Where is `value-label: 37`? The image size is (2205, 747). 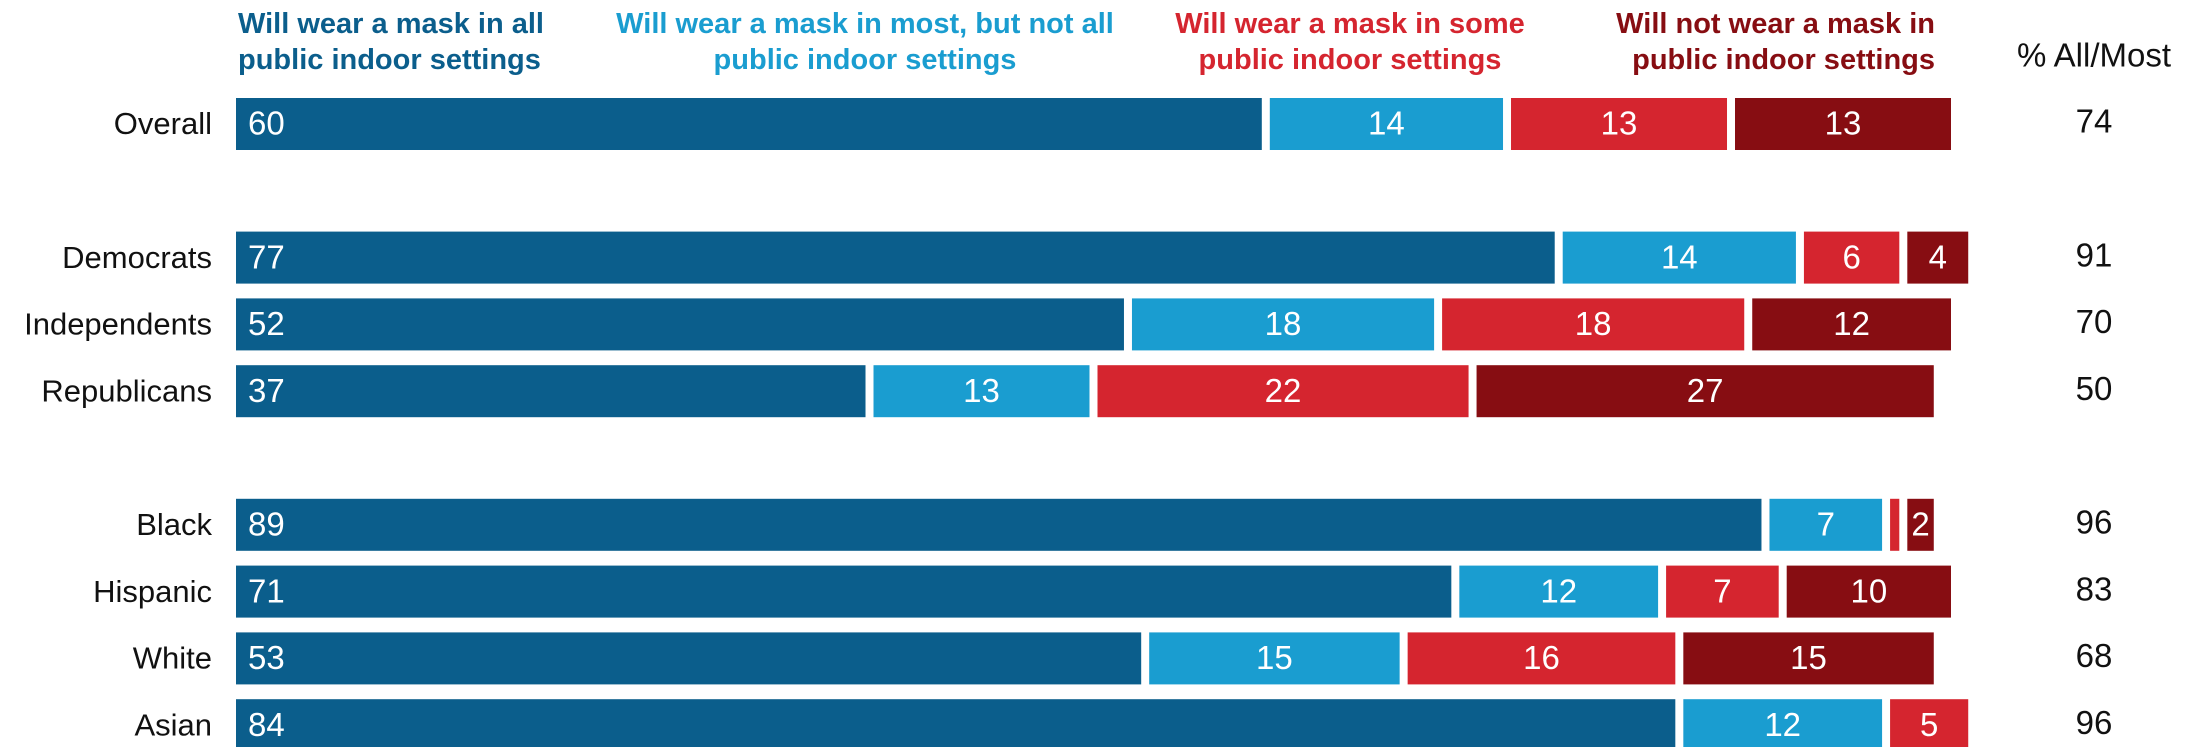 value-label: 37 is located at coordinates (266, 390).